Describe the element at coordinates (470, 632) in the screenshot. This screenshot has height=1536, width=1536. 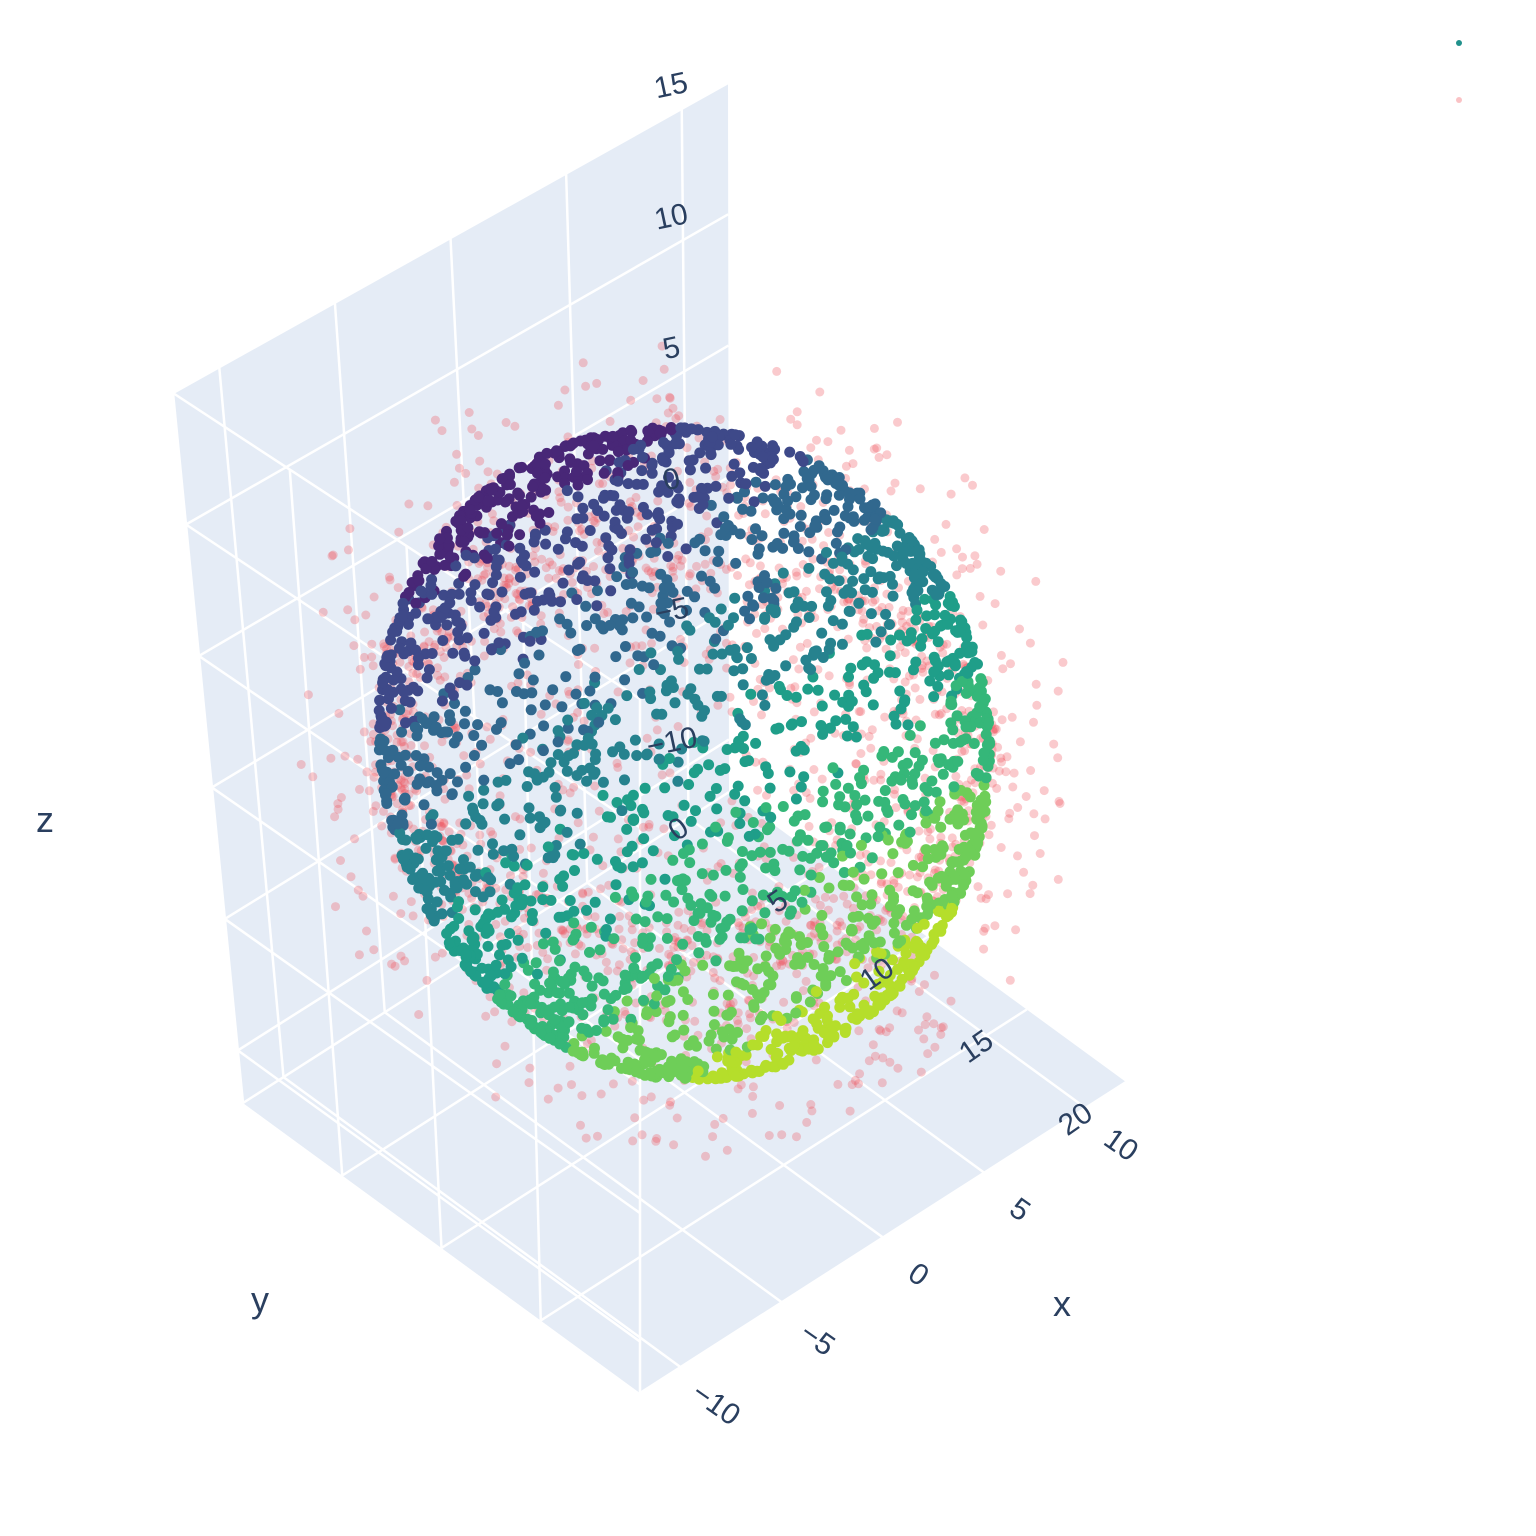
I see `grid-z-wall-y` at that location.